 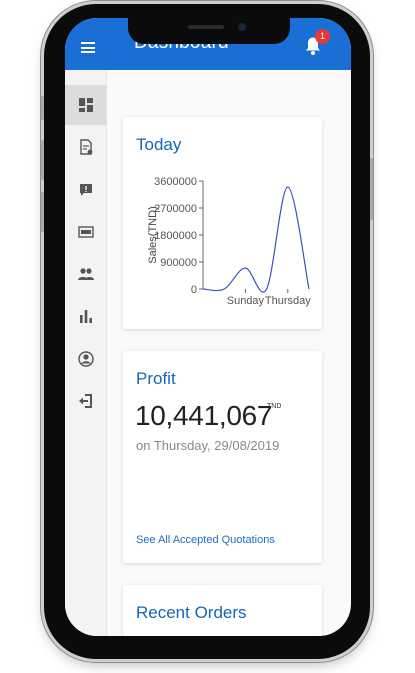 I want to click on recent-orders-card: Recent Orders, so click(x=222, y=610).